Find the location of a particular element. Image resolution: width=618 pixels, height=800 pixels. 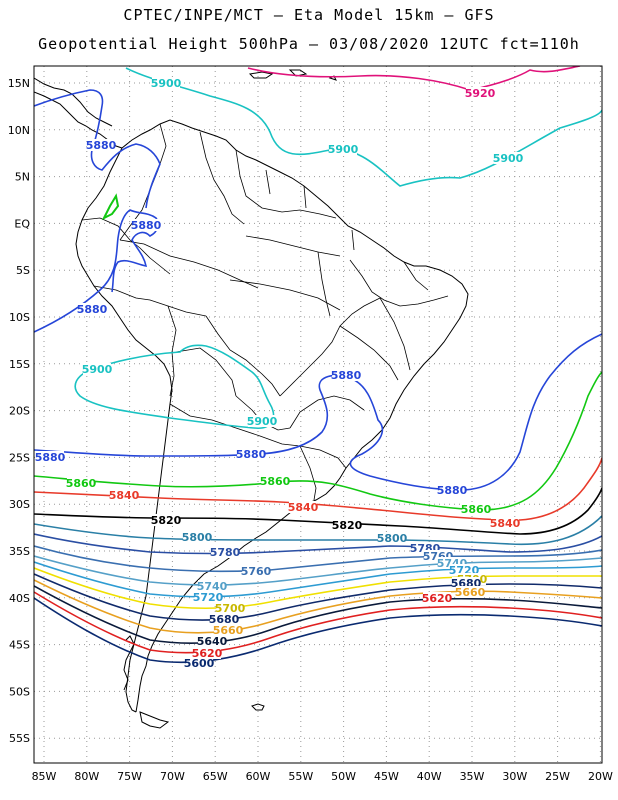

contour-label: 5920 is located at coordinates (480, 93).